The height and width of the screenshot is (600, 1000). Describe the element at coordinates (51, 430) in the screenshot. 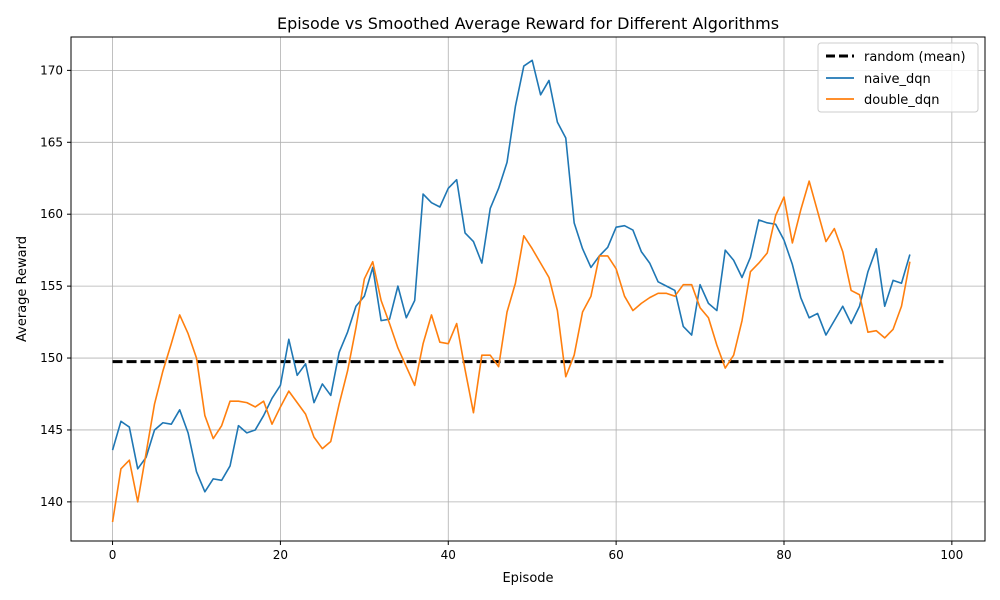

I see `y-tick-label: 145` at that location.